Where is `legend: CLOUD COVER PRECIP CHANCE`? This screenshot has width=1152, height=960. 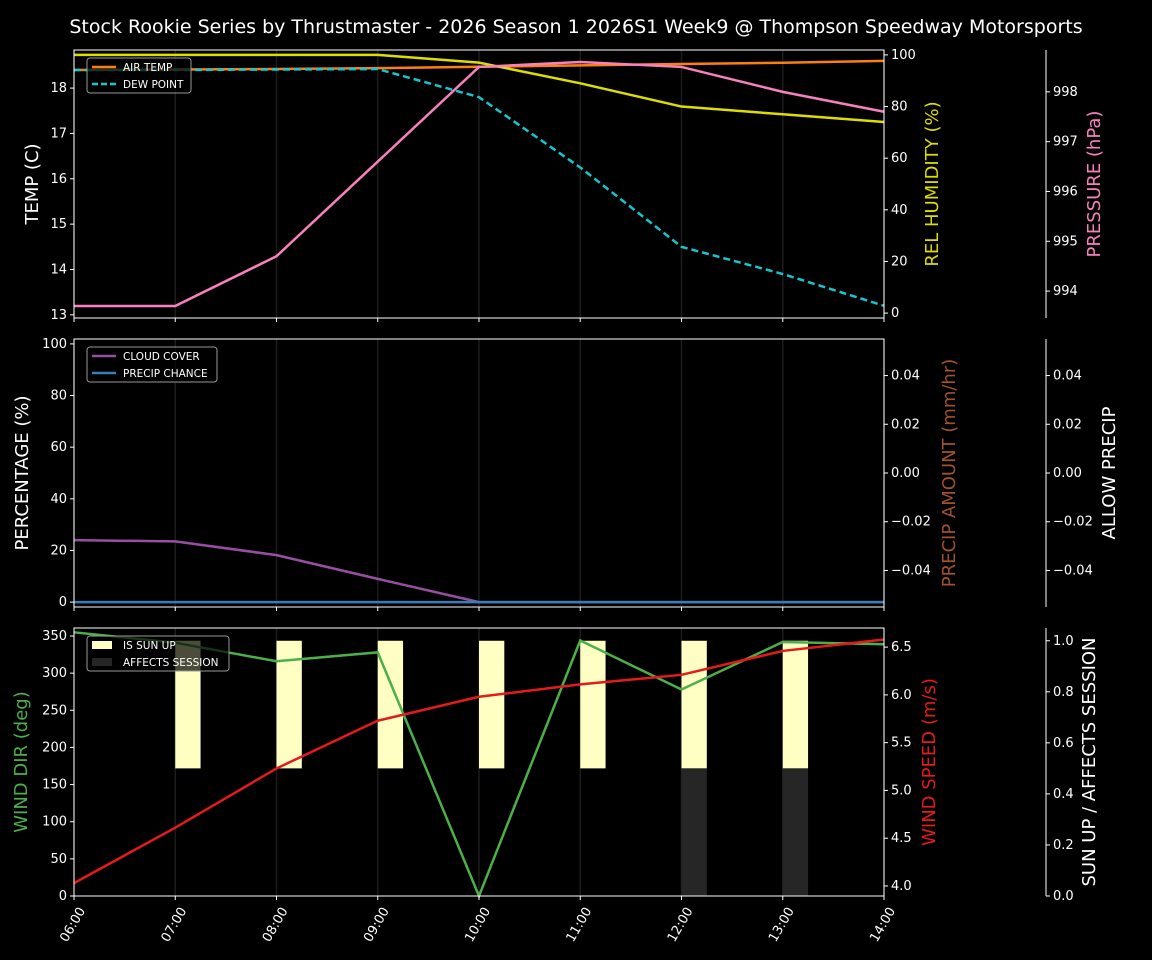 legend: CLOUD COVER PRECIP CHANCE is located at coordinates (152, 364).